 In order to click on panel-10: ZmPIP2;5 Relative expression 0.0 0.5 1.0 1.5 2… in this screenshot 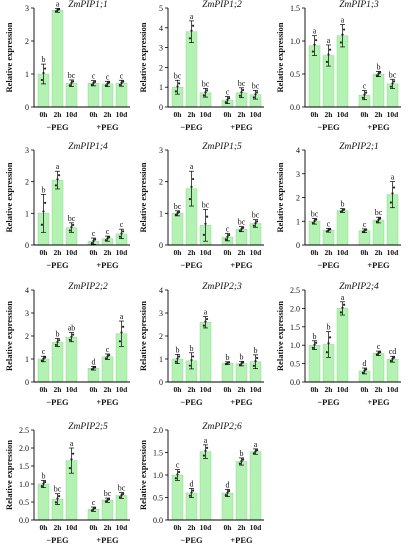, I will do `click(67, 483)`.